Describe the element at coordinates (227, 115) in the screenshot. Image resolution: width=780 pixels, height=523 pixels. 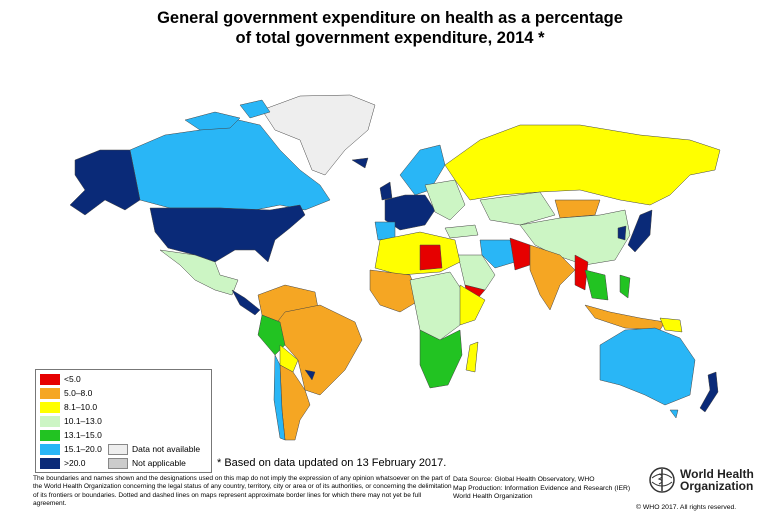
I see `region-canada-islands` at that location.